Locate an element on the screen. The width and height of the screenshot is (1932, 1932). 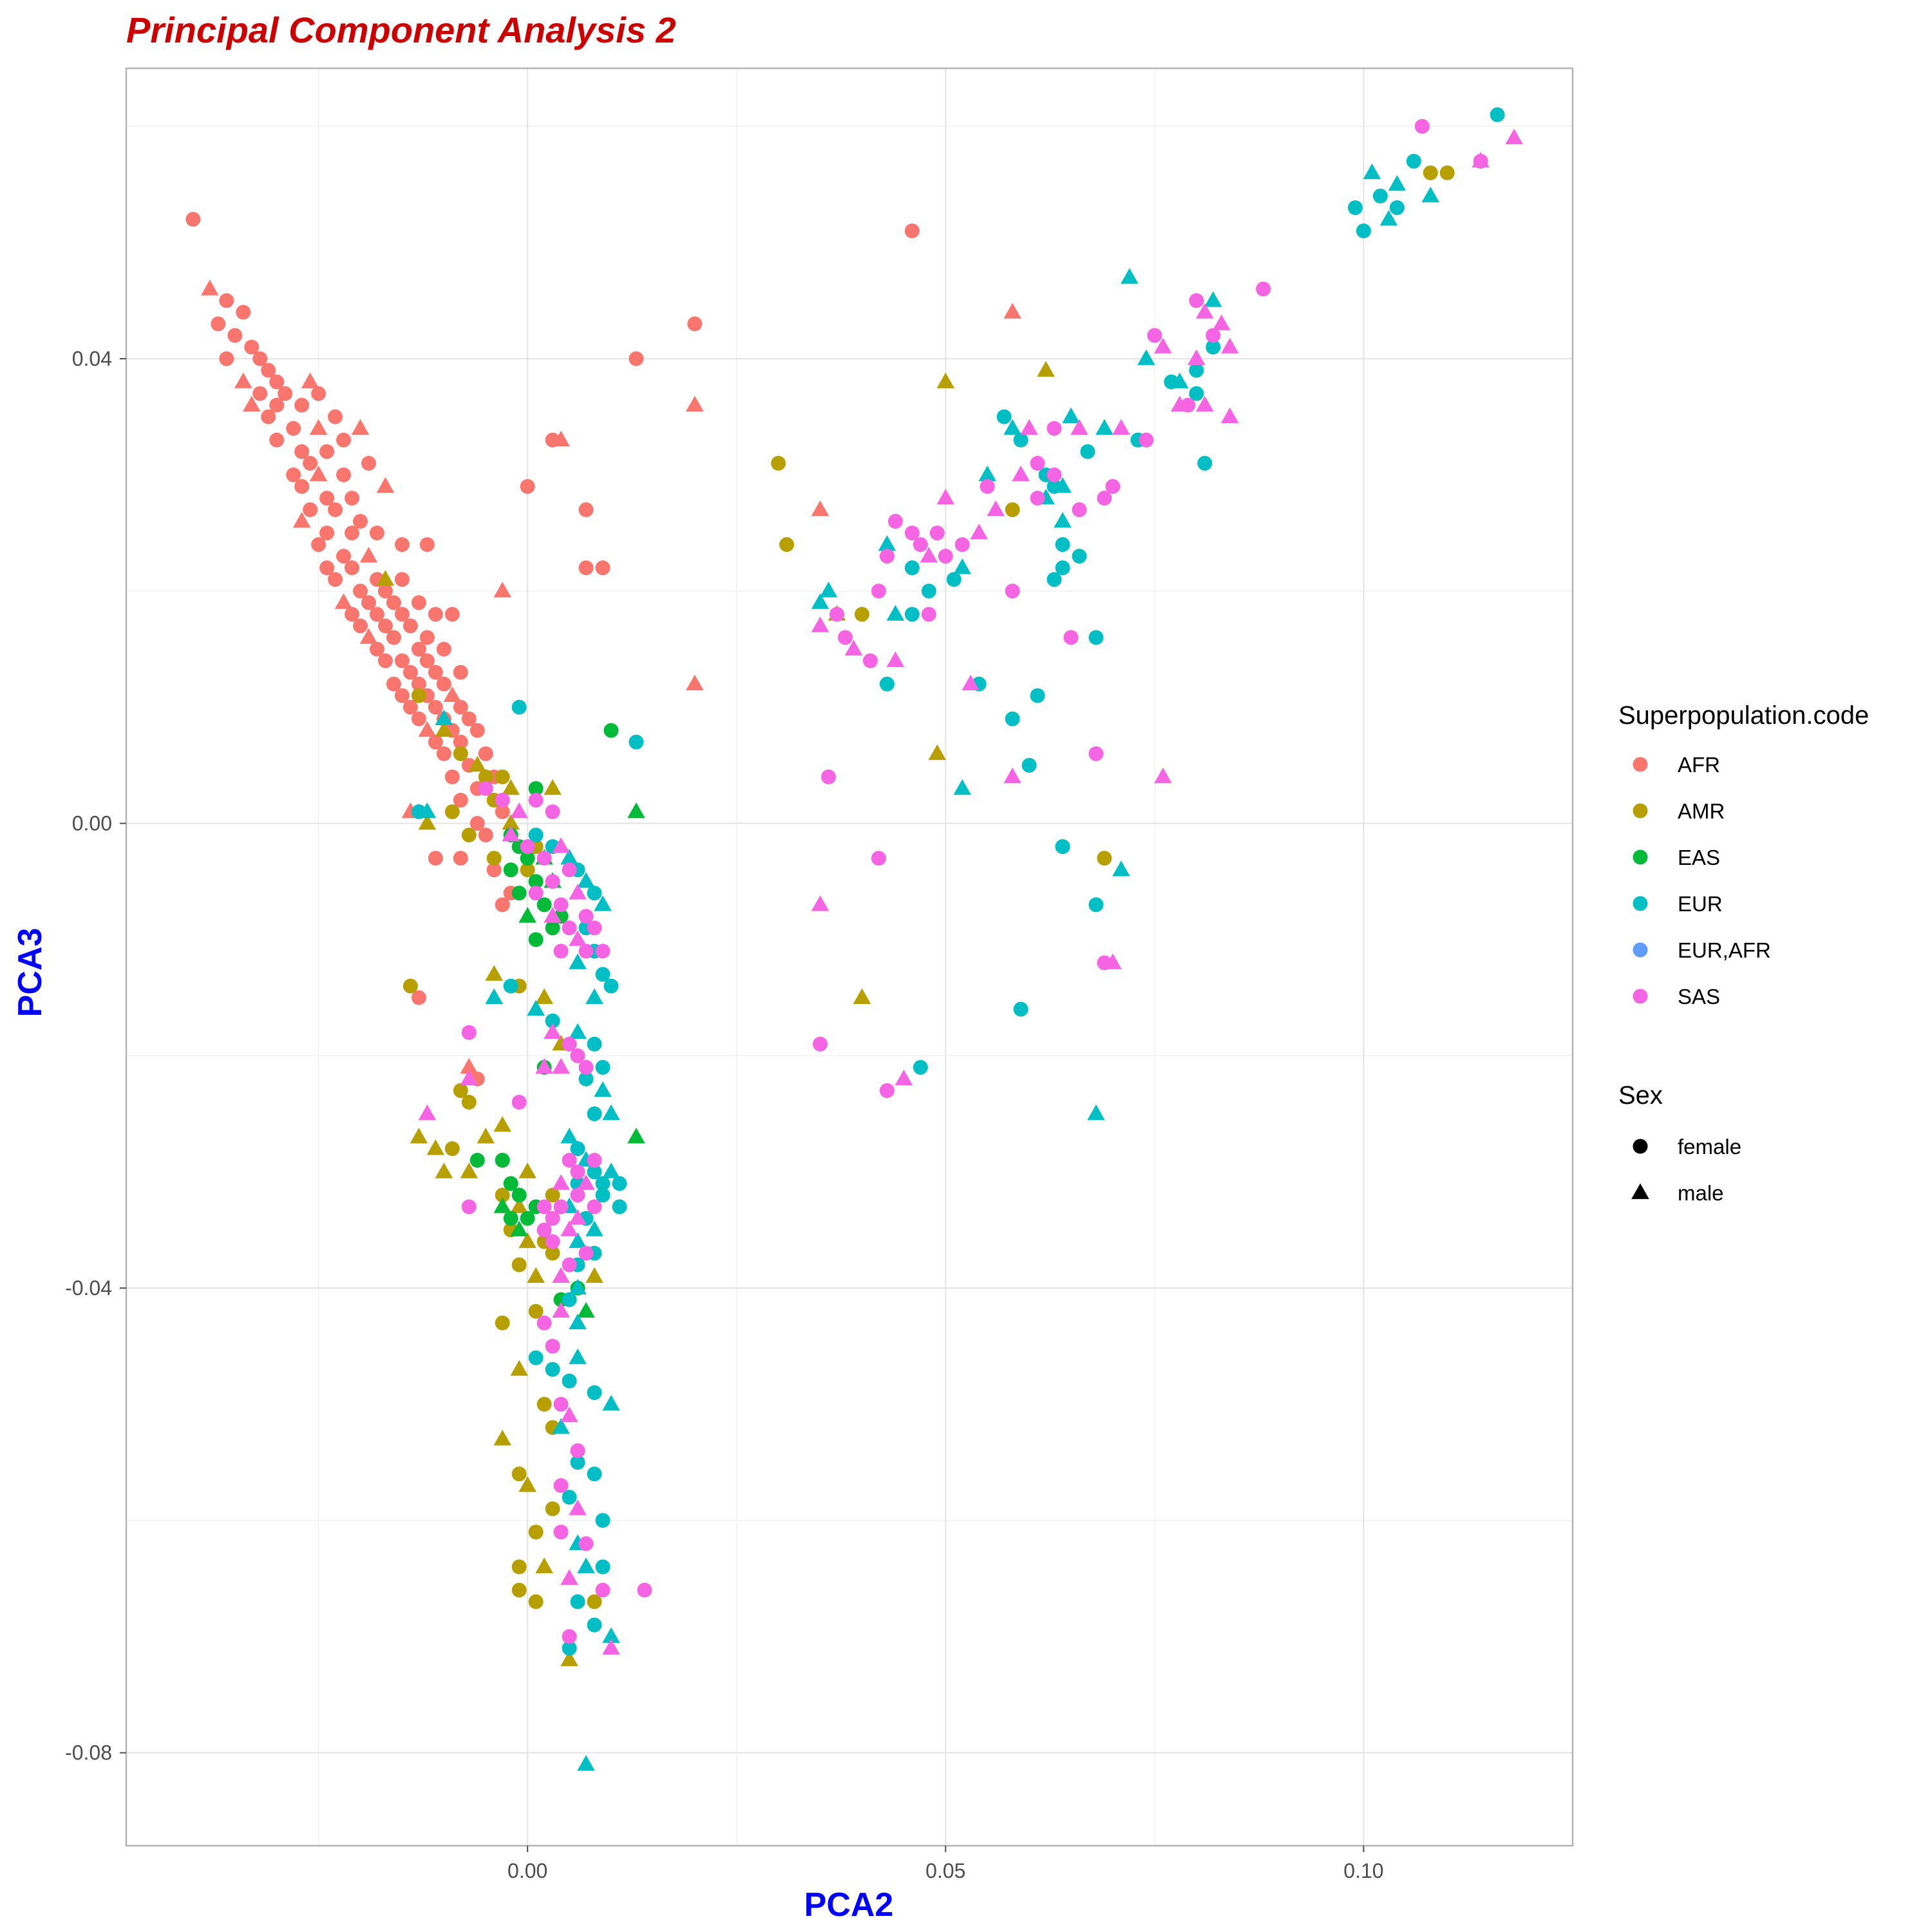
x-tick-label: 0.05 is located at coordinates (945, 1870).